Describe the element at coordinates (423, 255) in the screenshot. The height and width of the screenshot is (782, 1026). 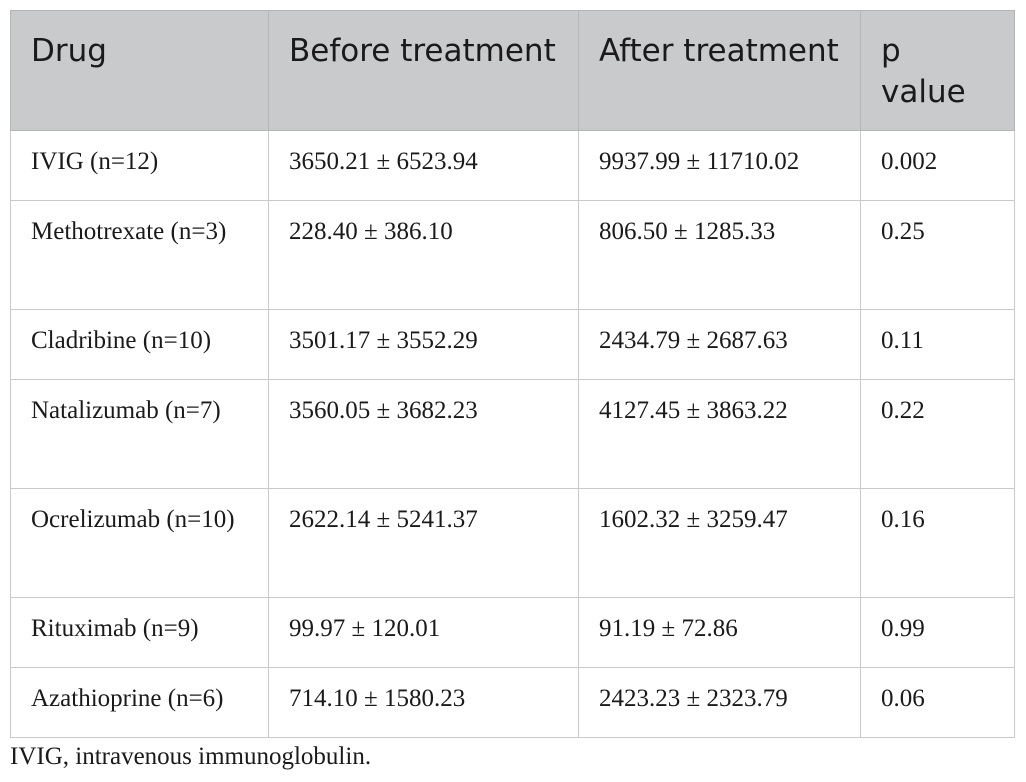
I see `cell-before: 228.40 ± 386.10` at that location.